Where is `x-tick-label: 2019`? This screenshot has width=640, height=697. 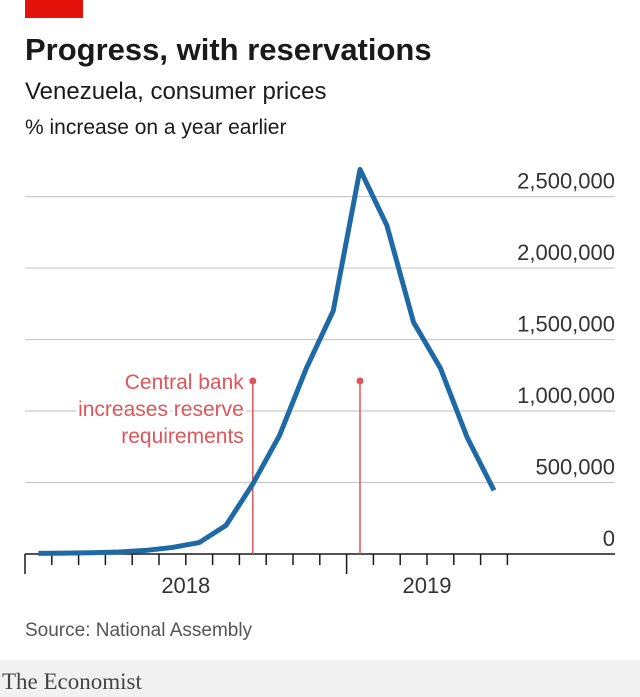
x-tick-label: 2019 is located at coordinates (427, 585).